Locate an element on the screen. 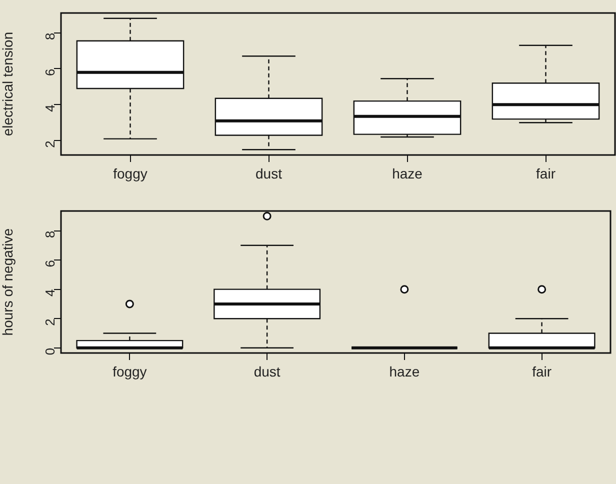 The image size is (616, 484). y-axis-title: electrical tension is located at coordinates (8, 84).